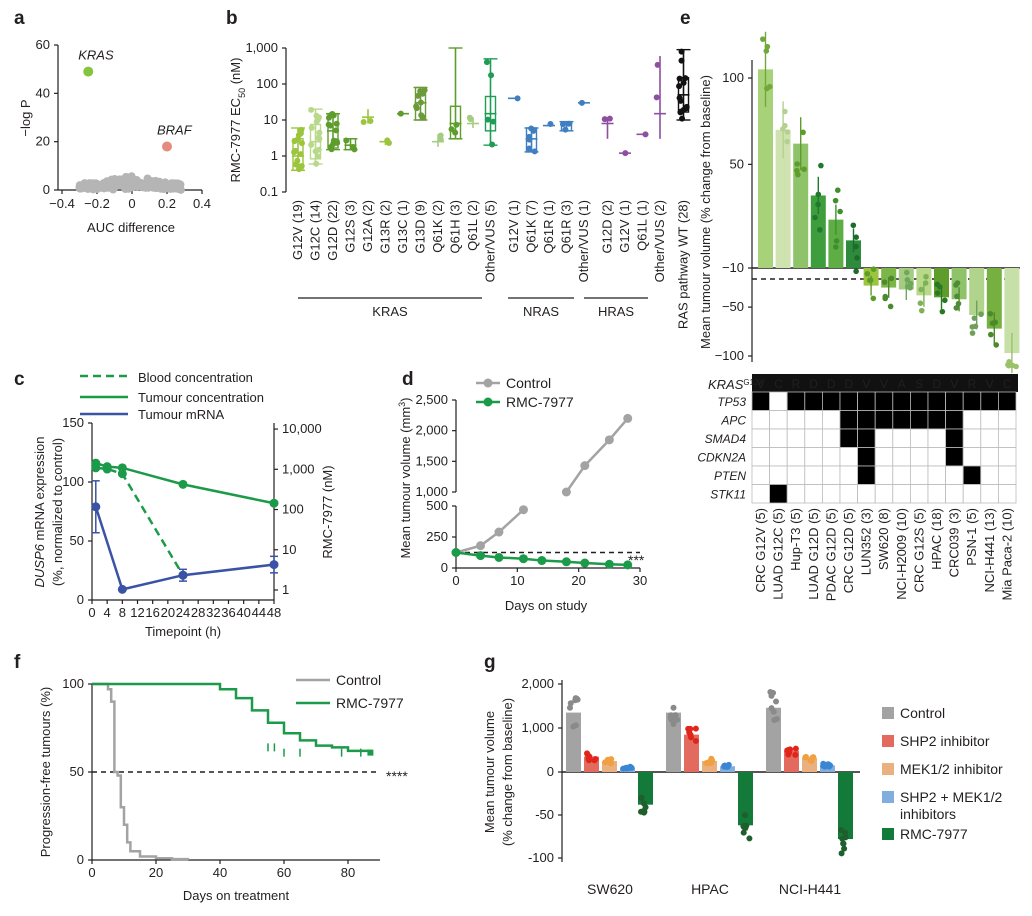 The height and width of the screenshot is (916, 1032). What do you see at coordinates (945, 741) in the screenshot?
I see `legend-label: SHP2 inhibitor` at bounding box center [945, 741].